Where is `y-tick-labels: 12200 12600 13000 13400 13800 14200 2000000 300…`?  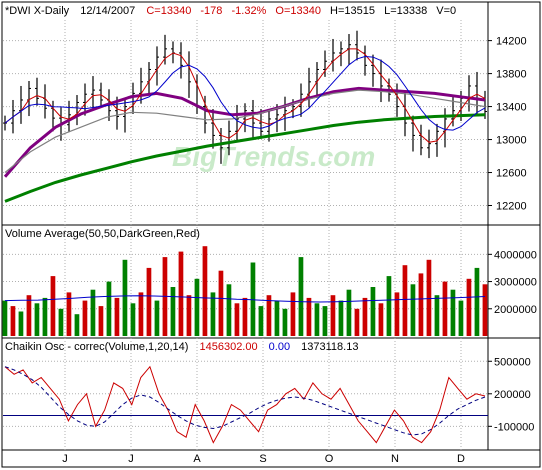
y-tick-labels: 12200 12600 13000 13400 13800 14200 2000000 300… is located at coordinates (512, 234).